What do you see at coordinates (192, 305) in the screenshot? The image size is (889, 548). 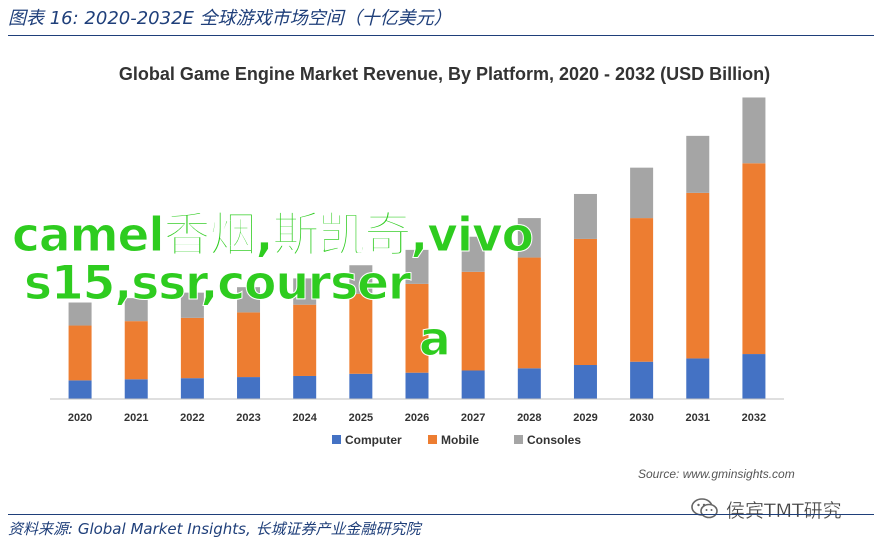 I see `bar-consoles-2022` at bounding box center [192, 305].